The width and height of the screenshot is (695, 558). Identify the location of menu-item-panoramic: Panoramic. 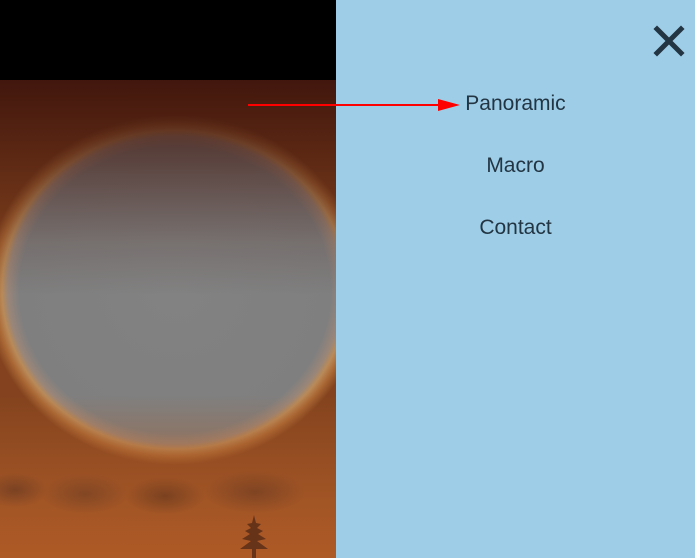
(515, 103).